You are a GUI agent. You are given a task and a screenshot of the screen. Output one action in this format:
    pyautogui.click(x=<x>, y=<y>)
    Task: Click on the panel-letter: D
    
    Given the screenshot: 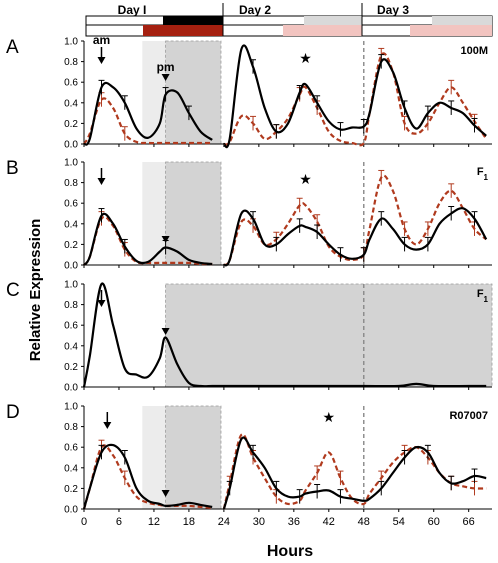 What is the action you would take?
    pyautogui.click(x=13, y=412)
    